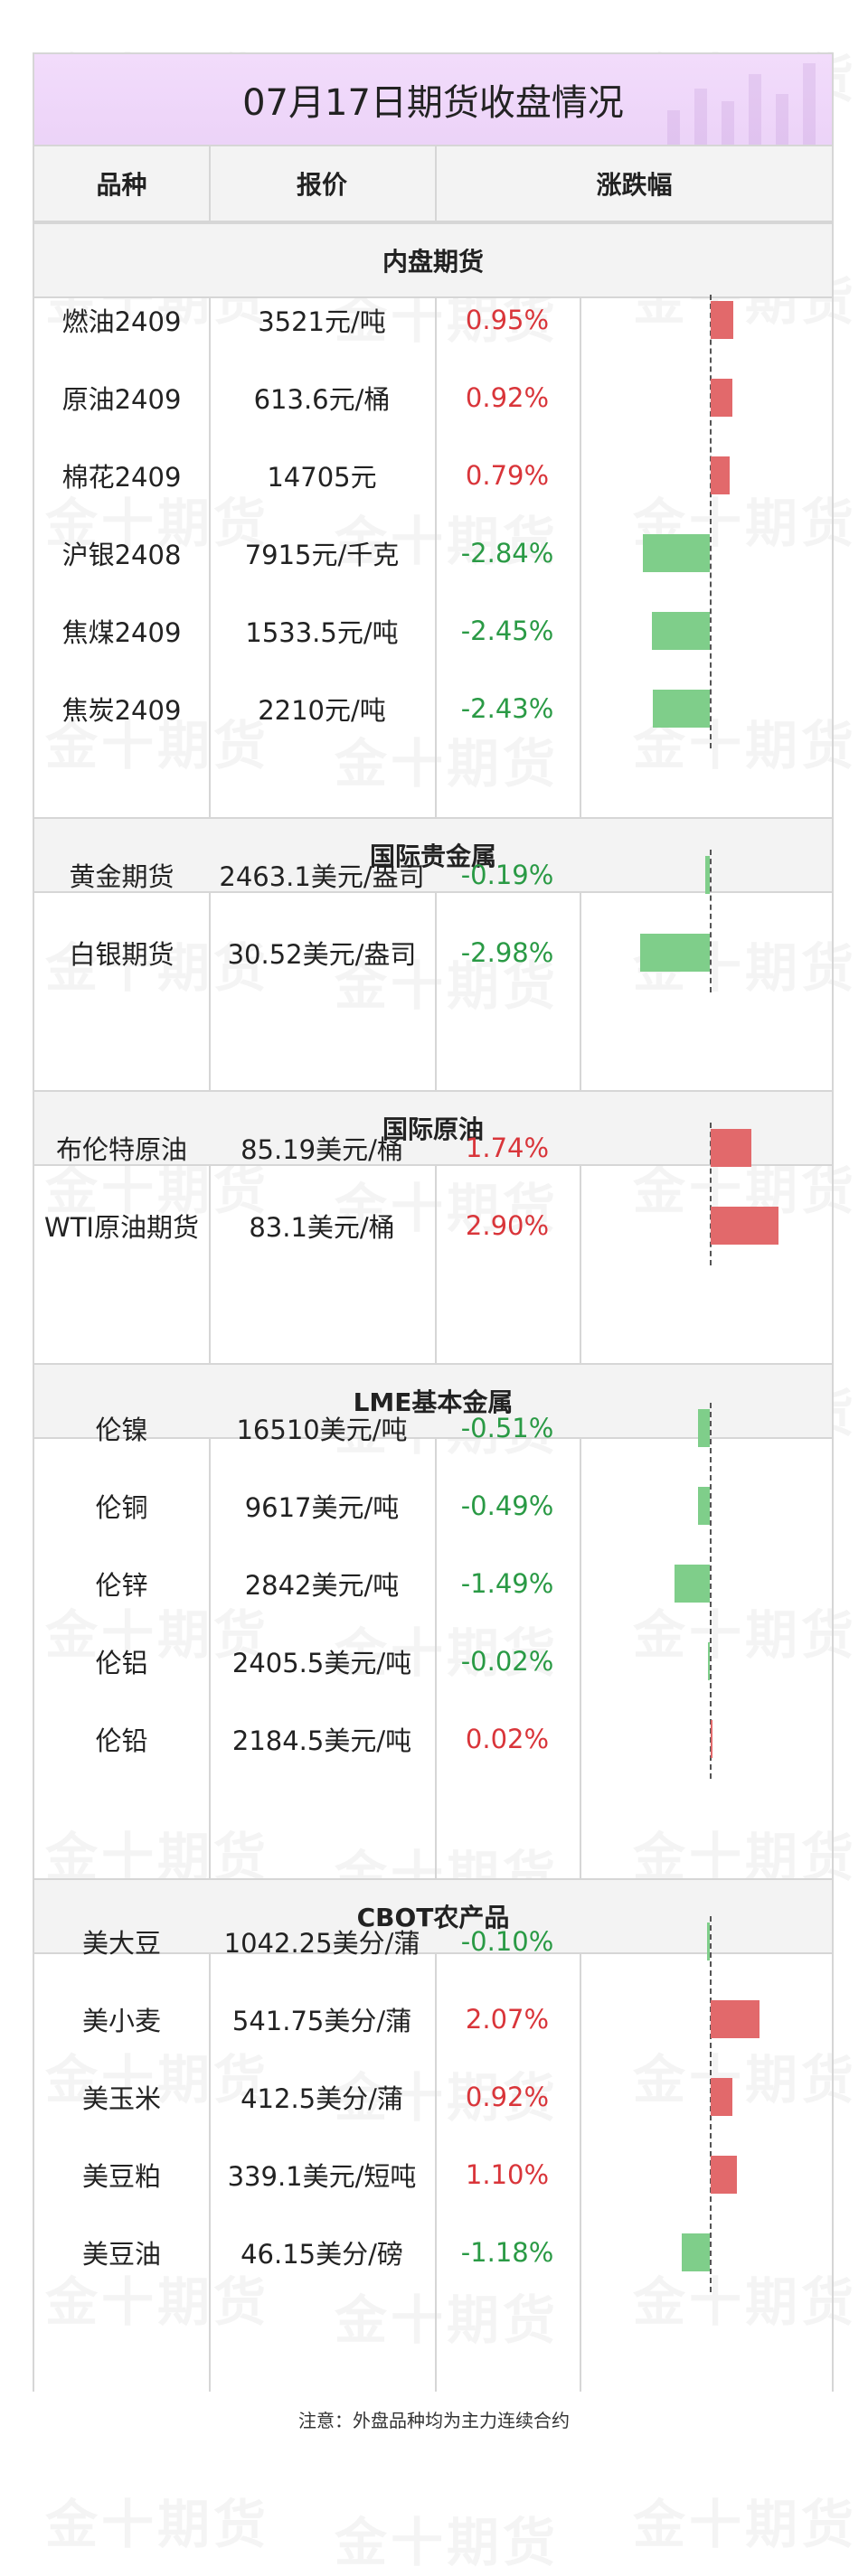 The height and width of the screenshot is (2576, 868). Describe the element at coordinates (433, 320) in the screenshot. I see `table-row: 燃油2409 3521元/吨 0.95%` at that location.